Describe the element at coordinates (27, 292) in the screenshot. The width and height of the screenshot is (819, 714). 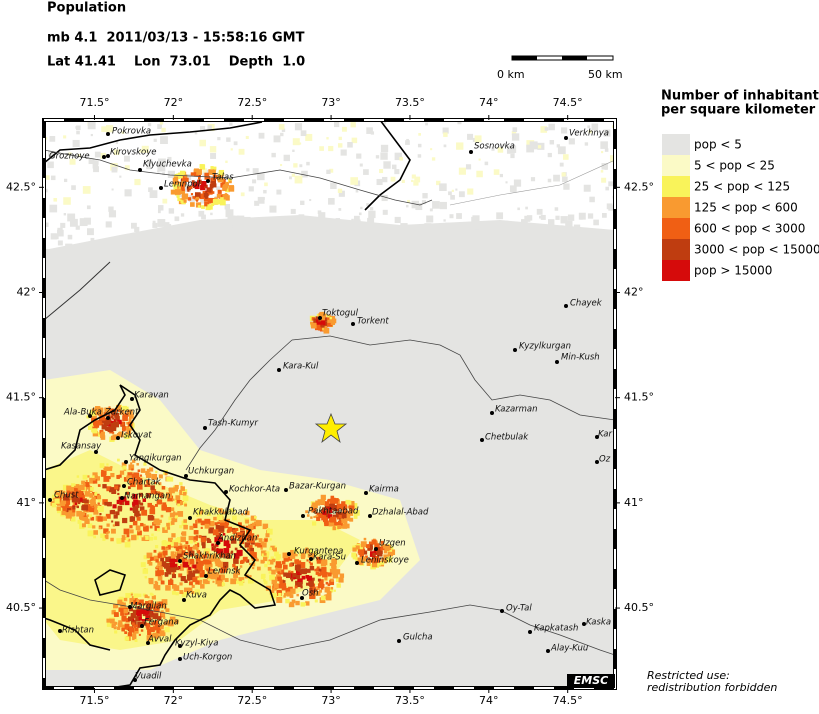
I see `y-tick-label: 42°` at that location.